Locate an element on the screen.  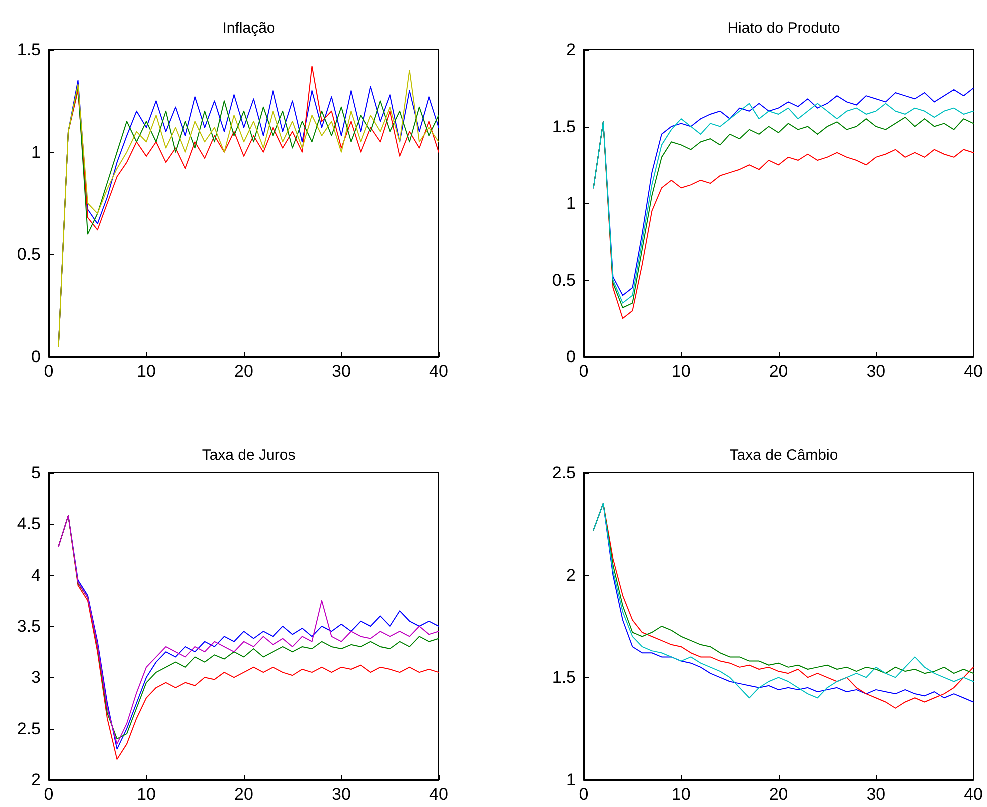
chart-title: Taxa de Câmbio is located at coordinates (784, 455).